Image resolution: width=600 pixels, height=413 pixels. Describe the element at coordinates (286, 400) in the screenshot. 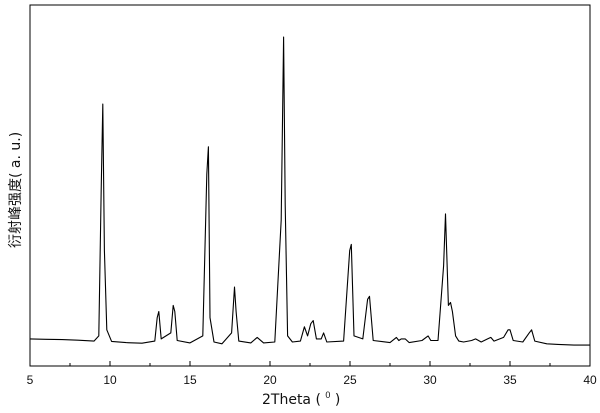

I see `x-axis-label: 2Theta` at that location.